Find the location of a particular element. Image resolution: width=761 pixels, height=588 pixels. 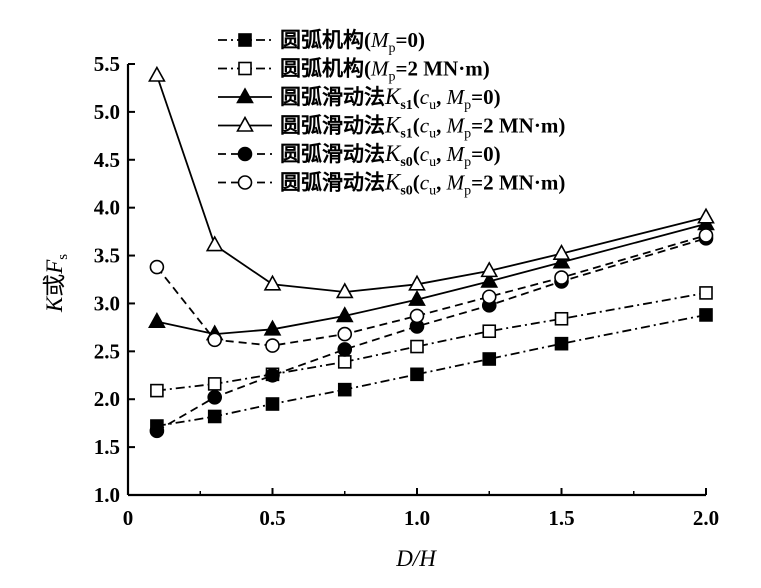

legend-label: 圆弧滑动法Ks1(cu, Mp=0) is located at coordinates (390, 98).